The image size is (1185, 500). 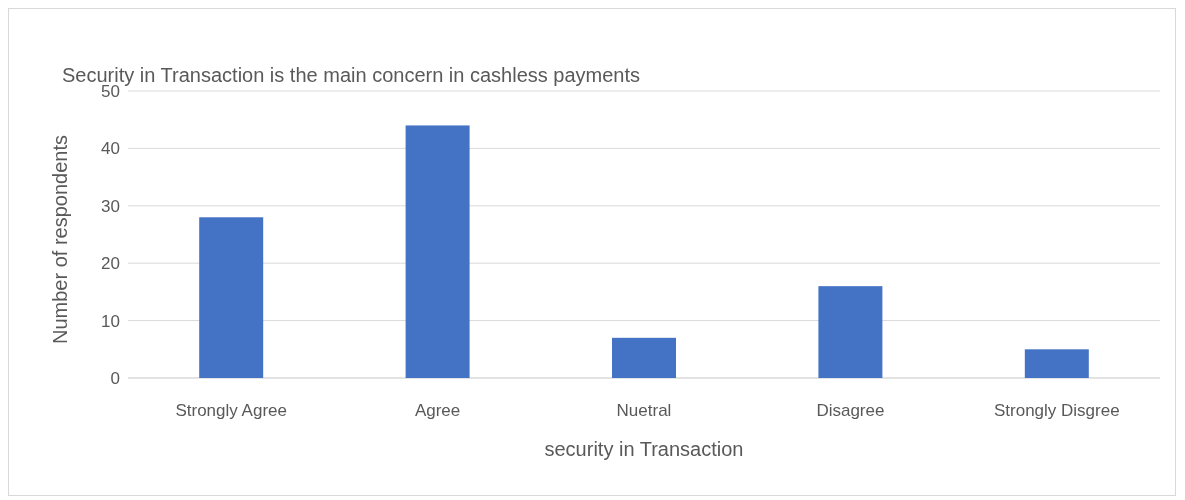 I want to click on y-tick-label: 10, so click(x=110, y=321).